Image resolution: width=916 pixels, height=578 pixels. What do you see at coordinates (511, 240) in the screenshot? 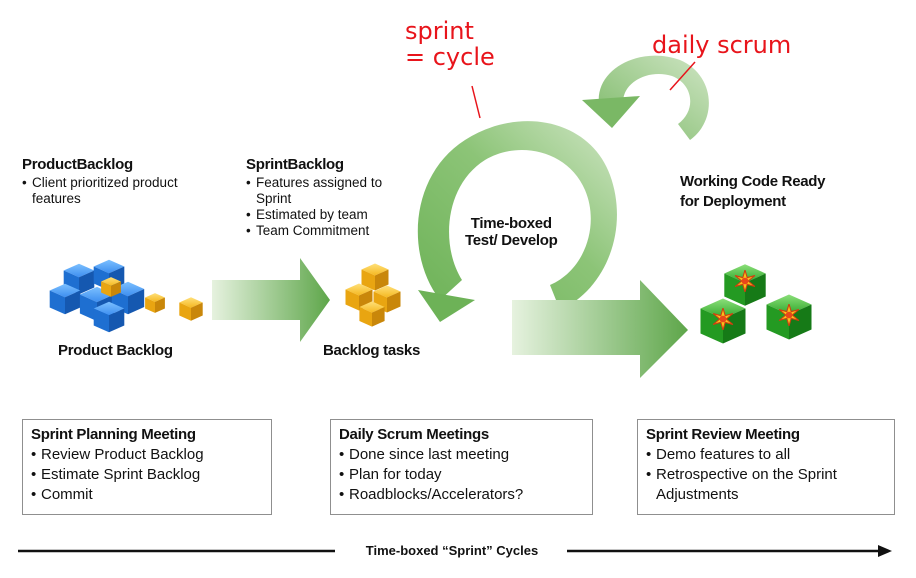
I see `time-boxed-line2: Test/ Develop` at bounding box center [511, 240].